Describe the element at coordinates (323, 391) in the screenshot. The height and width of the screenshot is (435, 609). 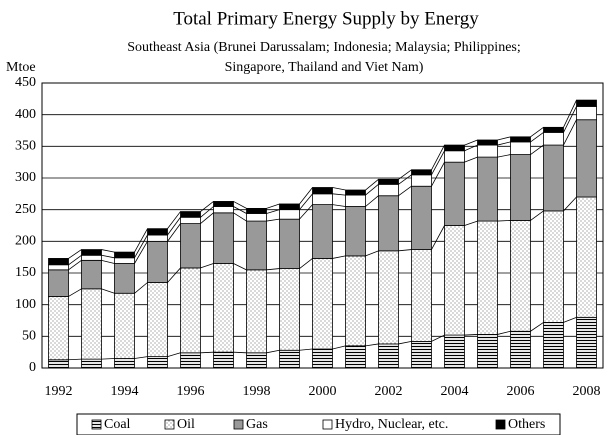
I see `x-tick-label: 2000` at that location.